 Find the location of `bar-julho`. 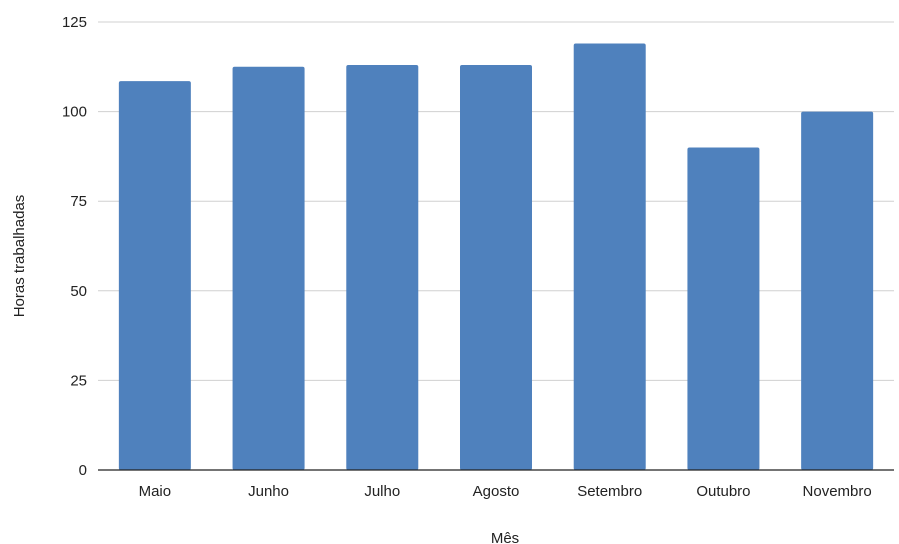

bar-julho is located at coordinates (382, 267).